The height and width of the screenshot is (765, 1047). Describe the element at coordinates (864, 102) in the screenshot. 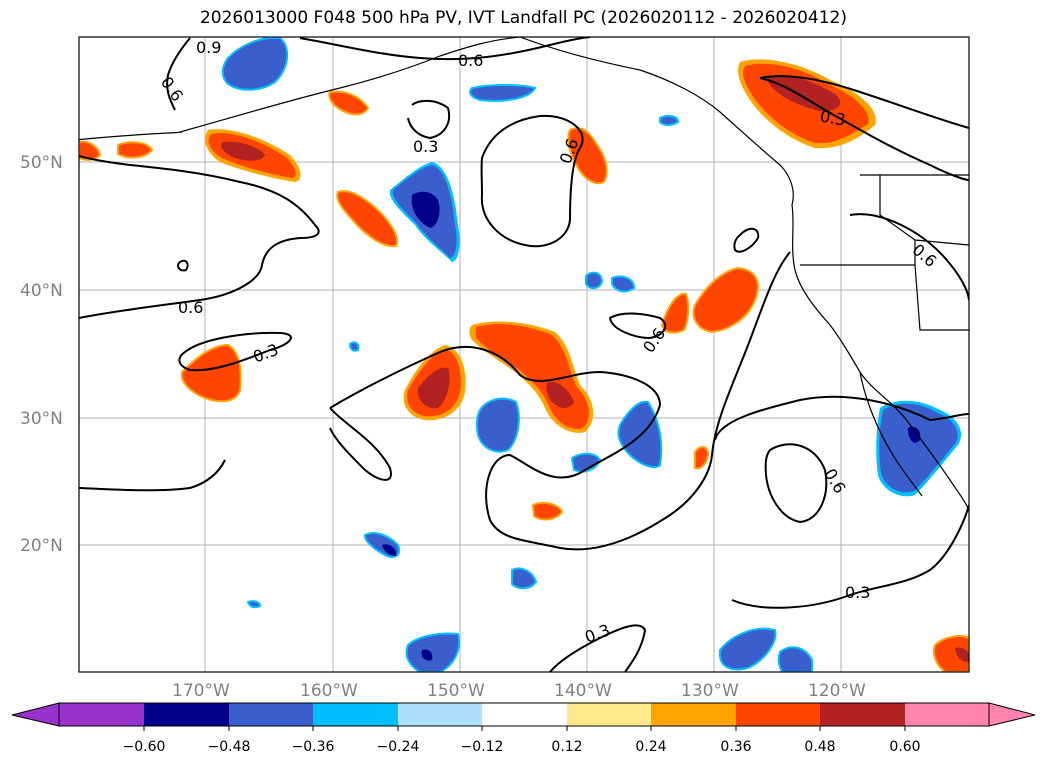

I see `contour-0.3-northeast` at that location.